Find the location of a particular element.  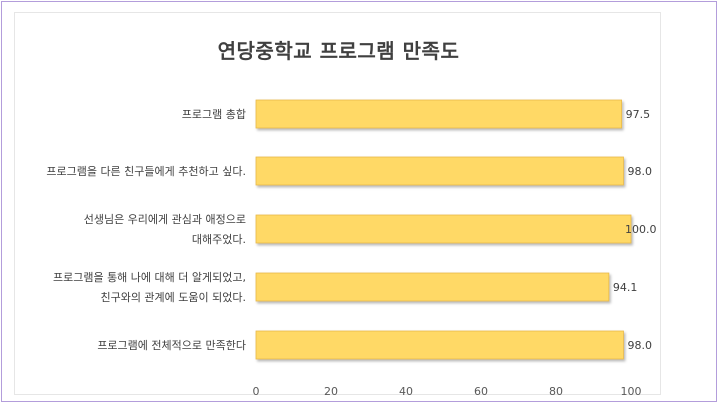

x-tick-label: 100 is located at coordinates (631, 391).